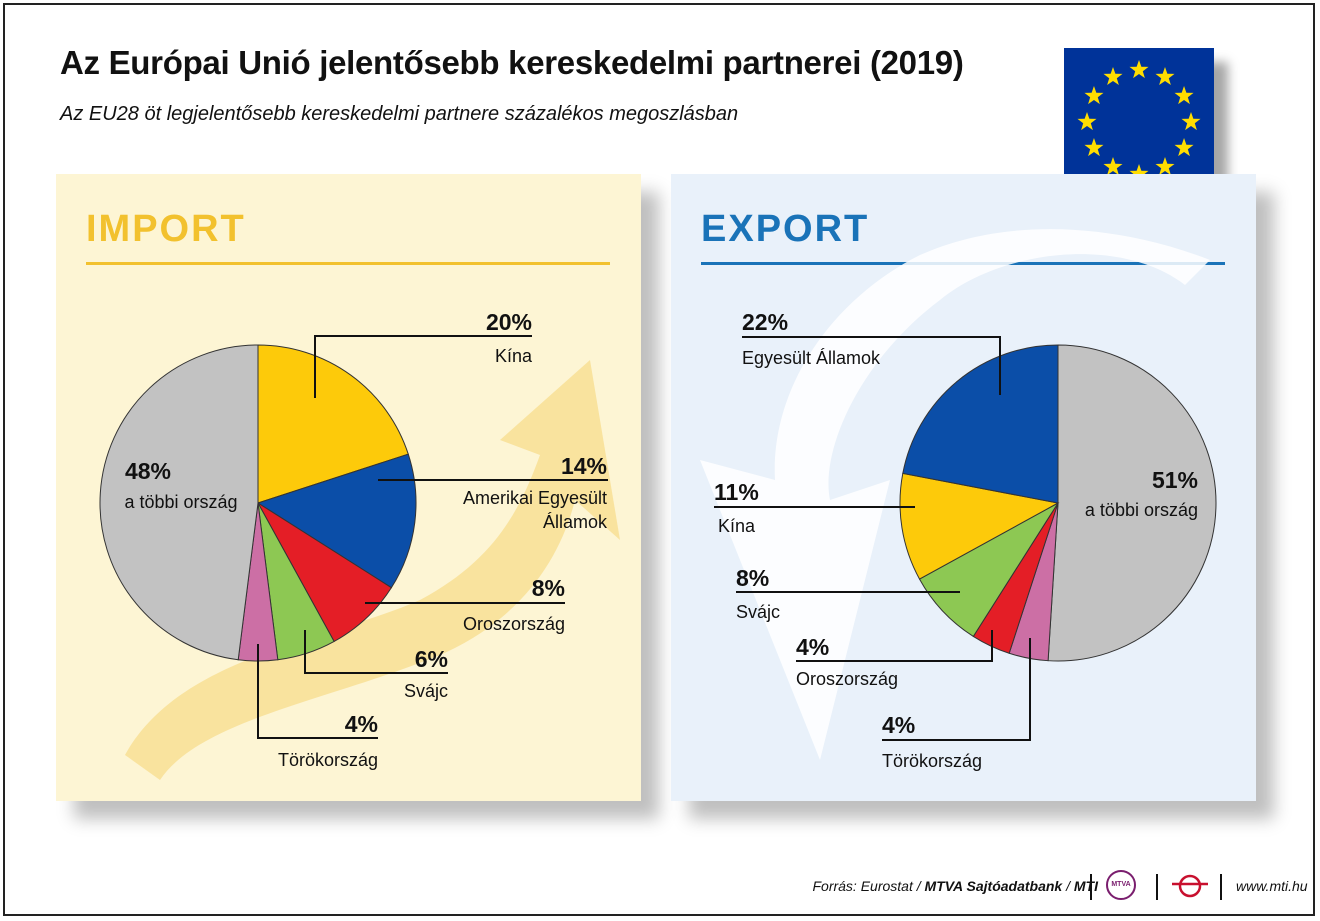 The image size is (1320, 921). Describe the element at coordinates (894, 646) in the screenshot. I see `export-leader-russia` at that location.